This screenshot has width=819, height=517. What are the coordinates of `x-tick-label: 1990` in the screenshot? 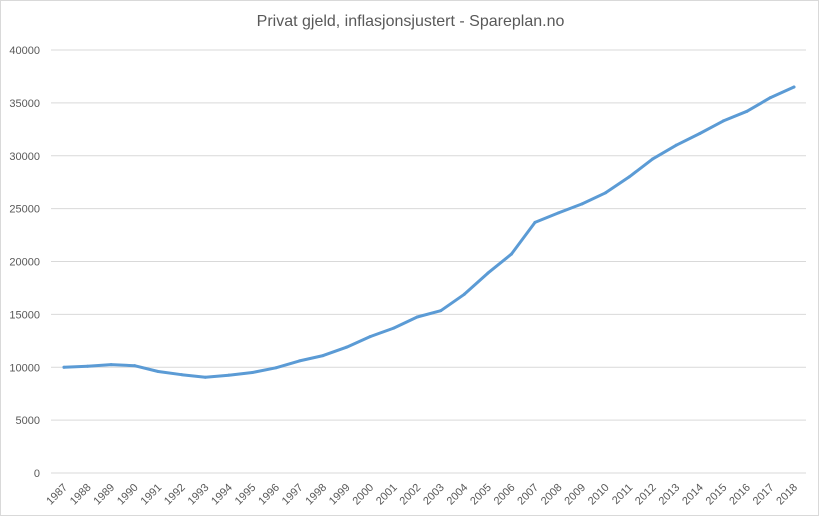 It's located at (128, 495).